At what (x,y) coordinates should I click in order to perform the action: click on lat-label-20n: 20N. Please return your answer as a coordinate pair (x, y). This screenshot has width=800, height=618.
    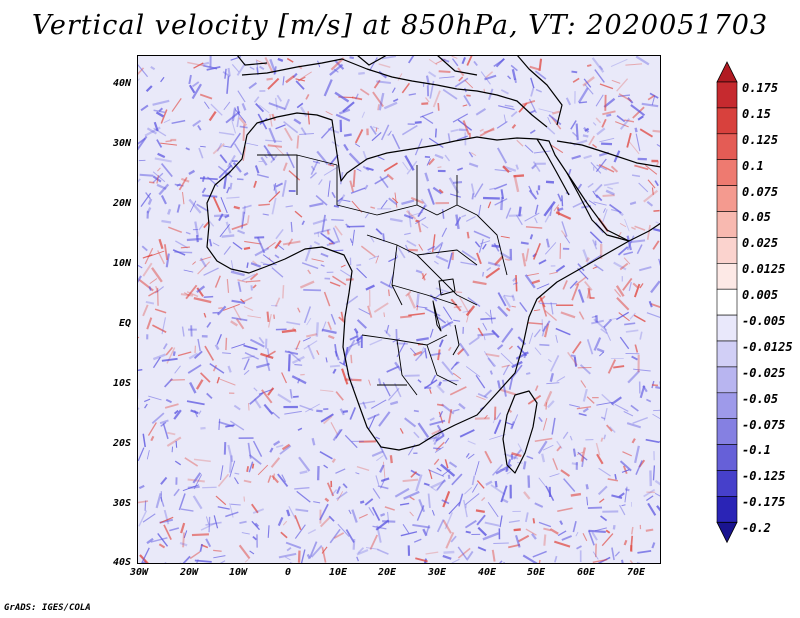
    Looking at the image, I should click on (121, 203).